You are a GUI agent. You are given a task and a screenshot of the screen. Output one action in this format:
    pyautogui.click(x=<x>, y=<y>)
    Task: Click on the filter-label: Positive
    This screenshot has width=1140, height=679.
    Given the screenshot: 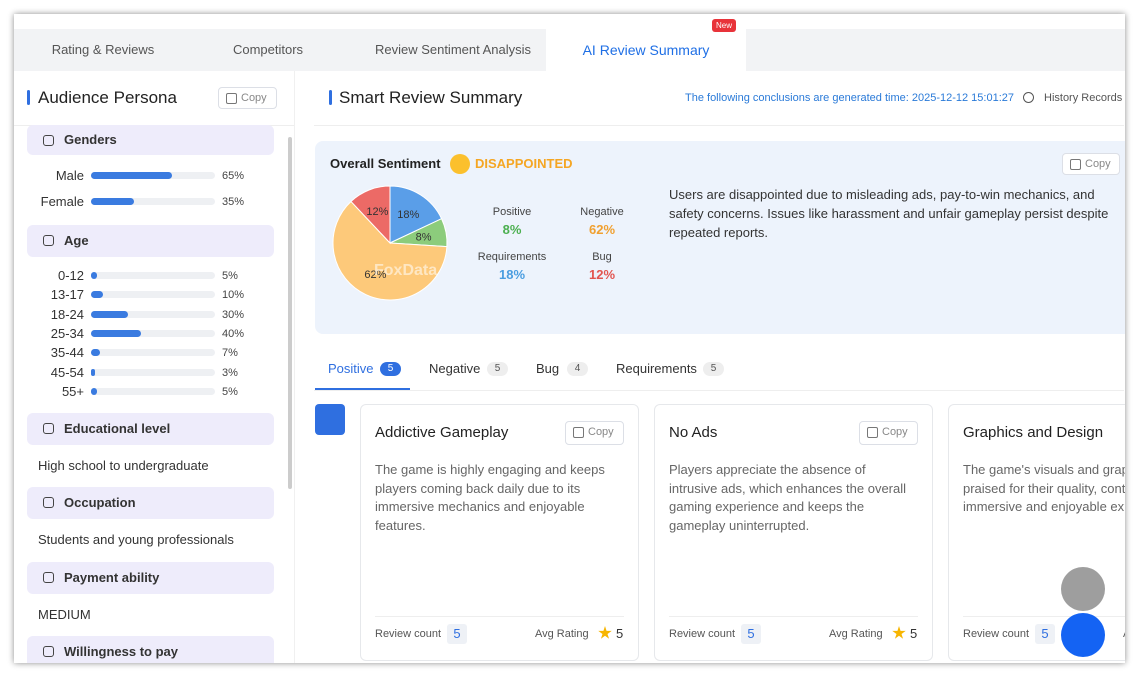 What is the action you would take?
    pyautogui.click(x=351, y=368)
    